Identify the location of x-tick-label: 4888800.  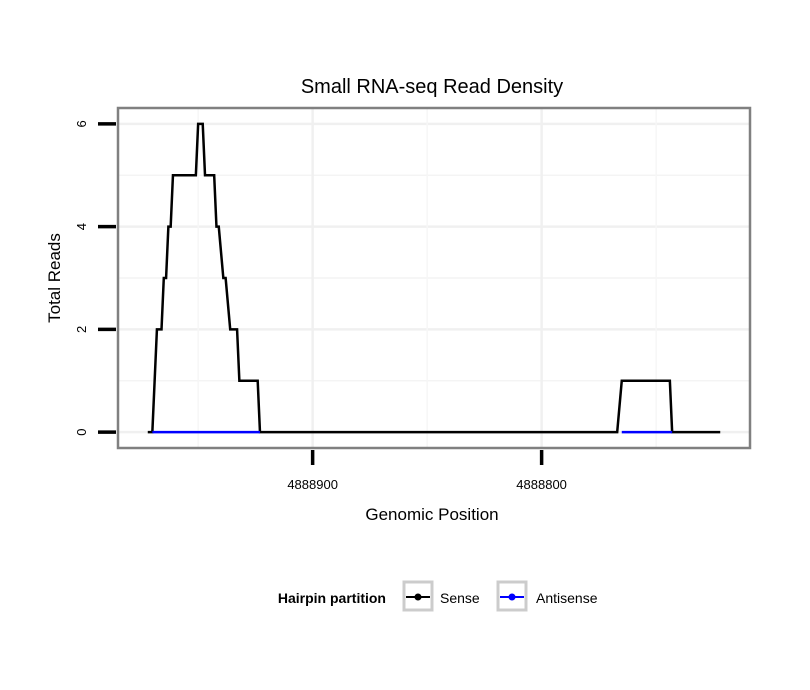
(541, 484).